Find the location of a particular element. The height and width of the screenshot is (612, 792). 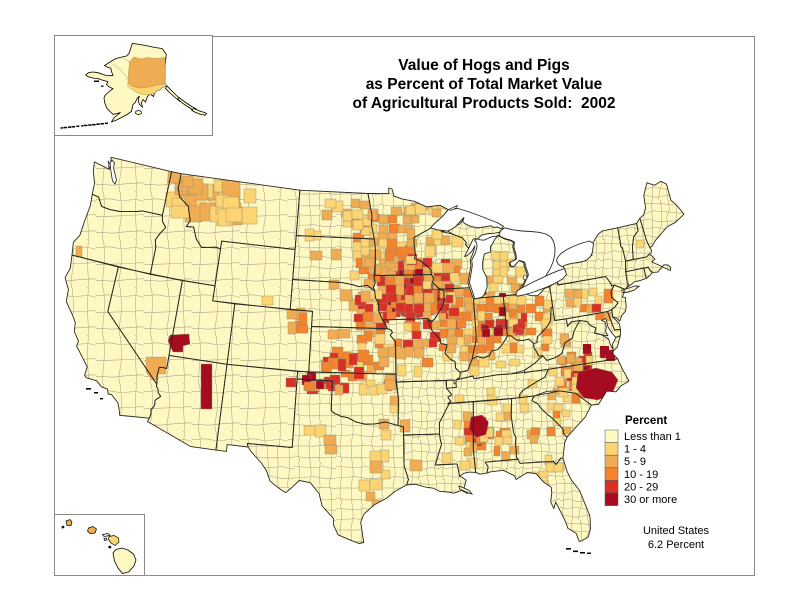

svg-text: 5 - 9 is located at coordinates (635, 462).